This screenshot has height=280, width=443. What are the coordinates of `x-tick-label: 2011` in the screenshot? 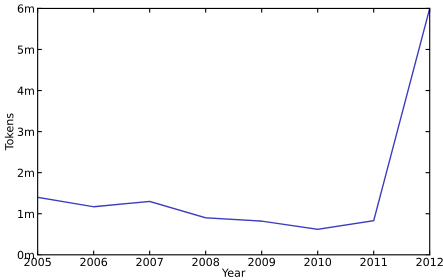 It's located at (373, 262).